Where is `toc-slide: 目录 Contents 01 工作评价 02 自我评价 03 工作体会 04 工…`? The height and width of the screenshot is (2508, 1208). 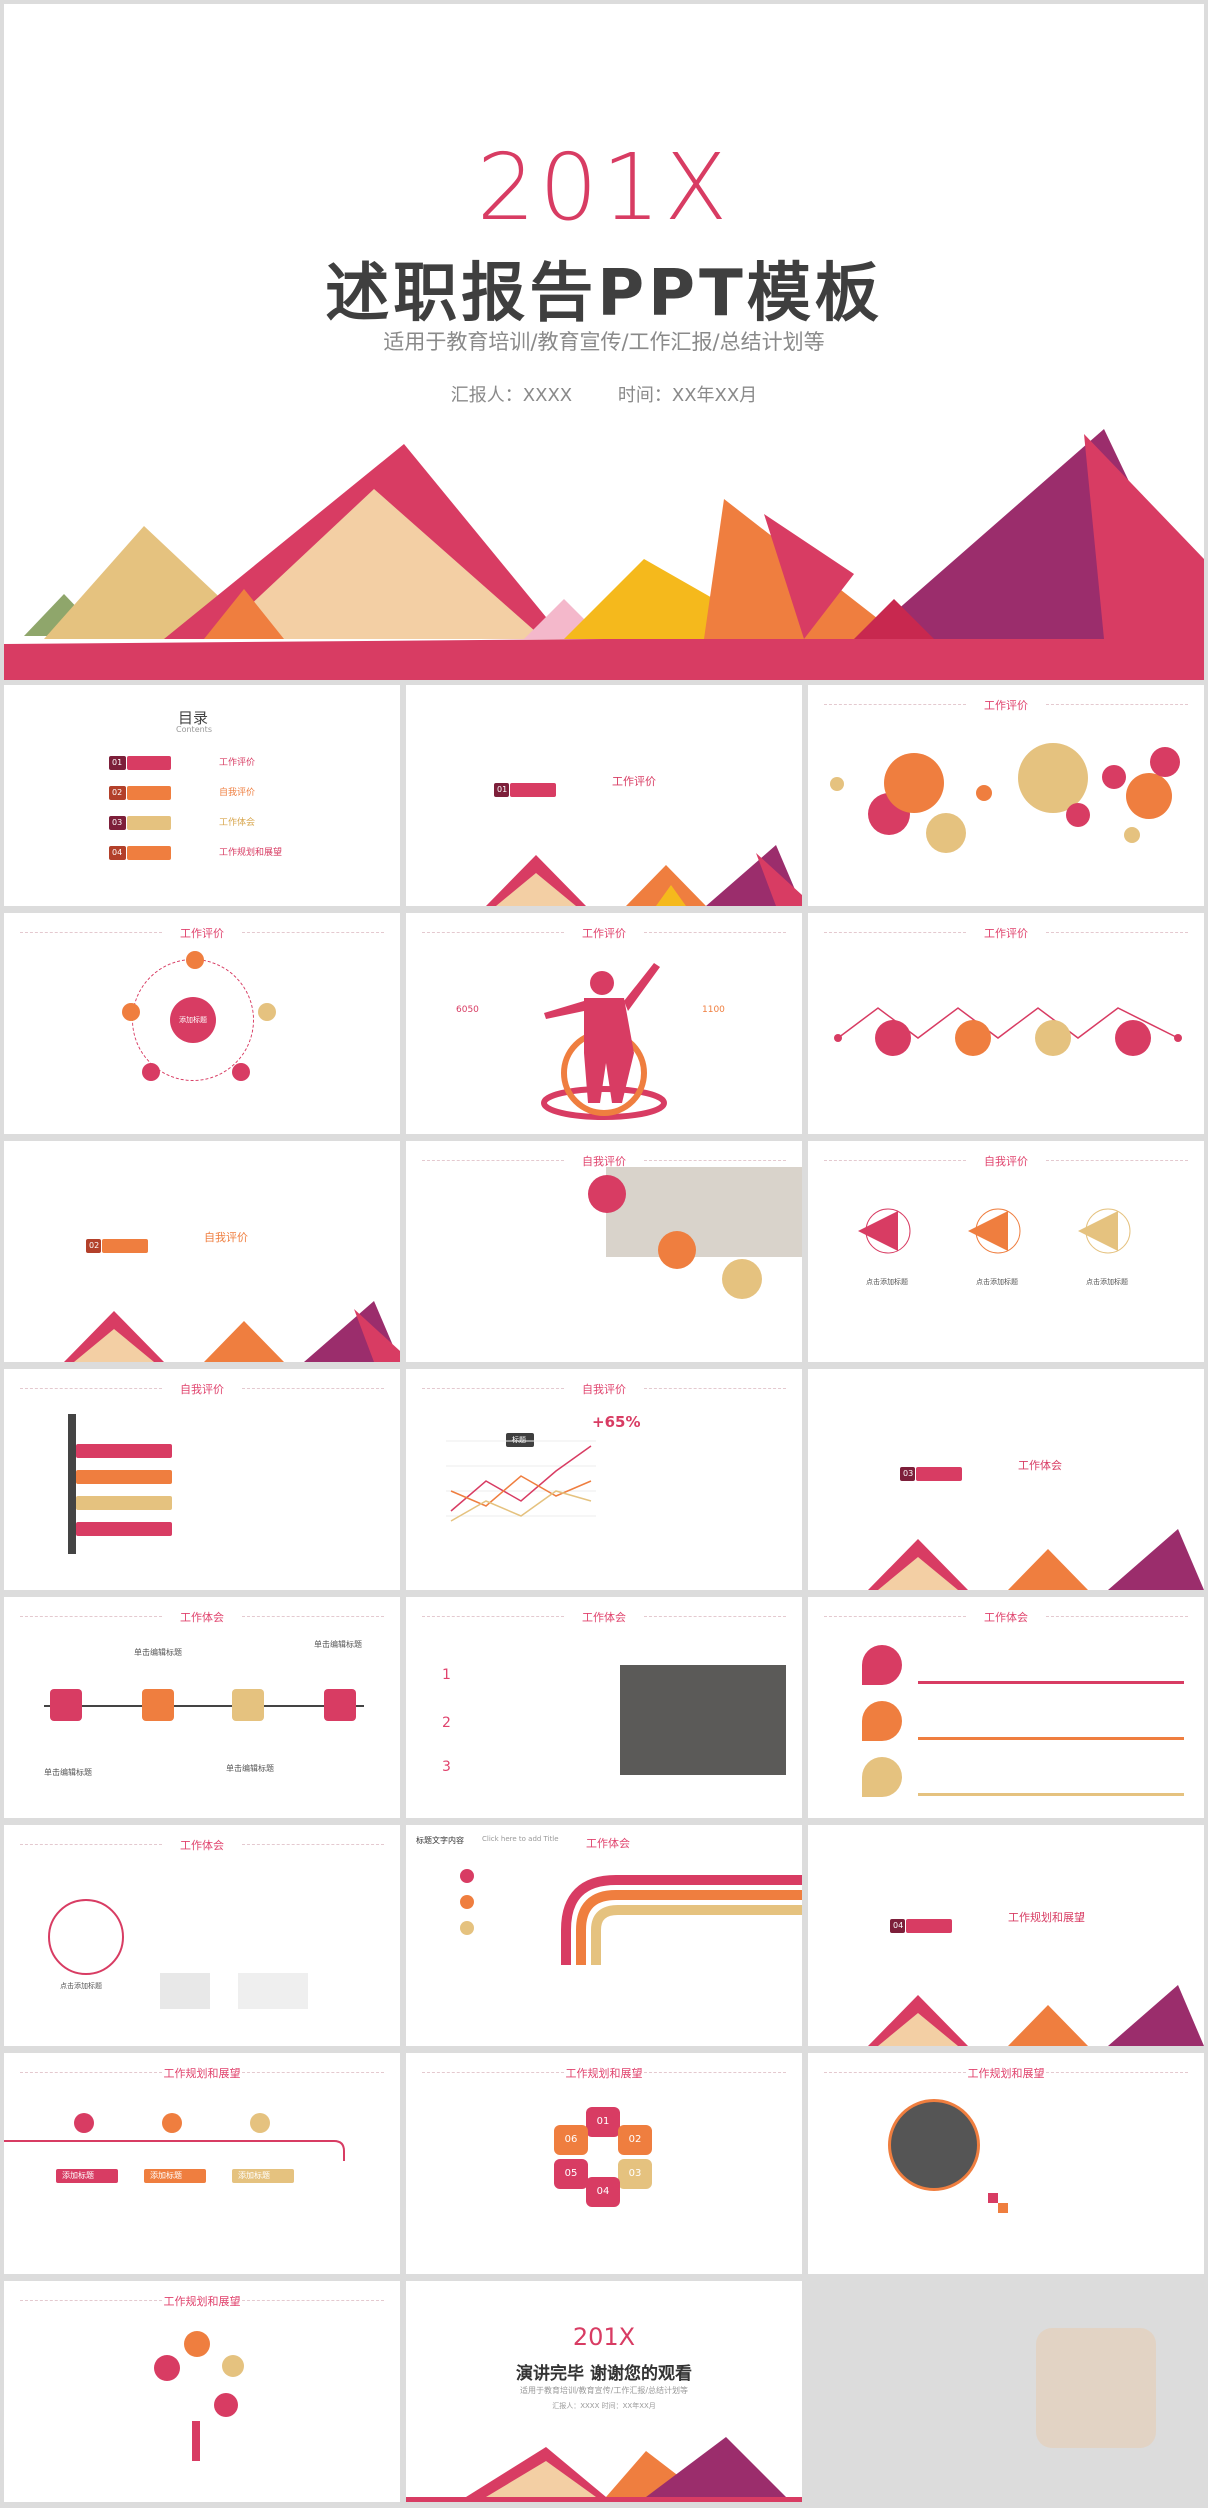
toc-slide: 目录 Contents 01 工作评价 02 自我评价 03 工作体会 04 工… is located at coordinates (202, 795).